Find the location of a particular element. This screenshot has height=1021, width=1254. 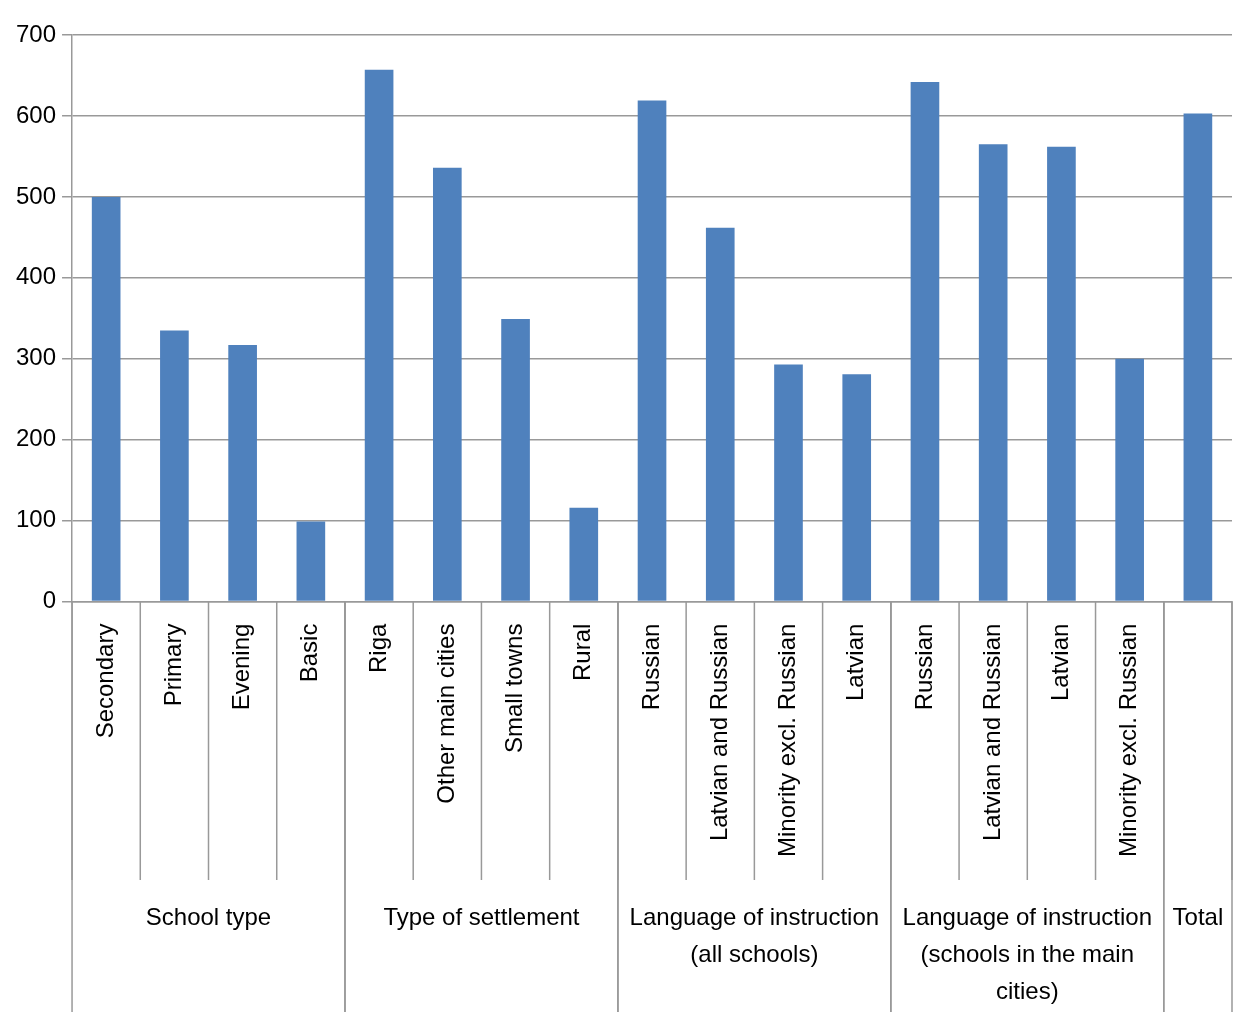

y-tick-label: 0 is located at coordinates (49, 600).